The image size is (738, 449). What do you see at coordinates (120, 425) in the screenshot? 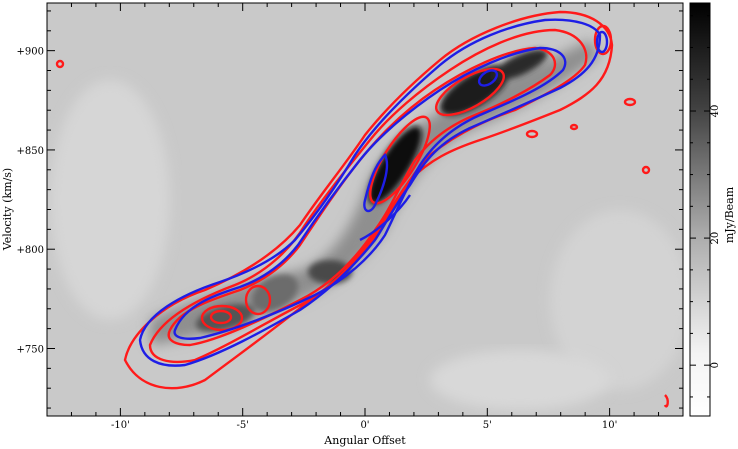
I see `x-tick-label: -10'` at bounding box center [120, 425].